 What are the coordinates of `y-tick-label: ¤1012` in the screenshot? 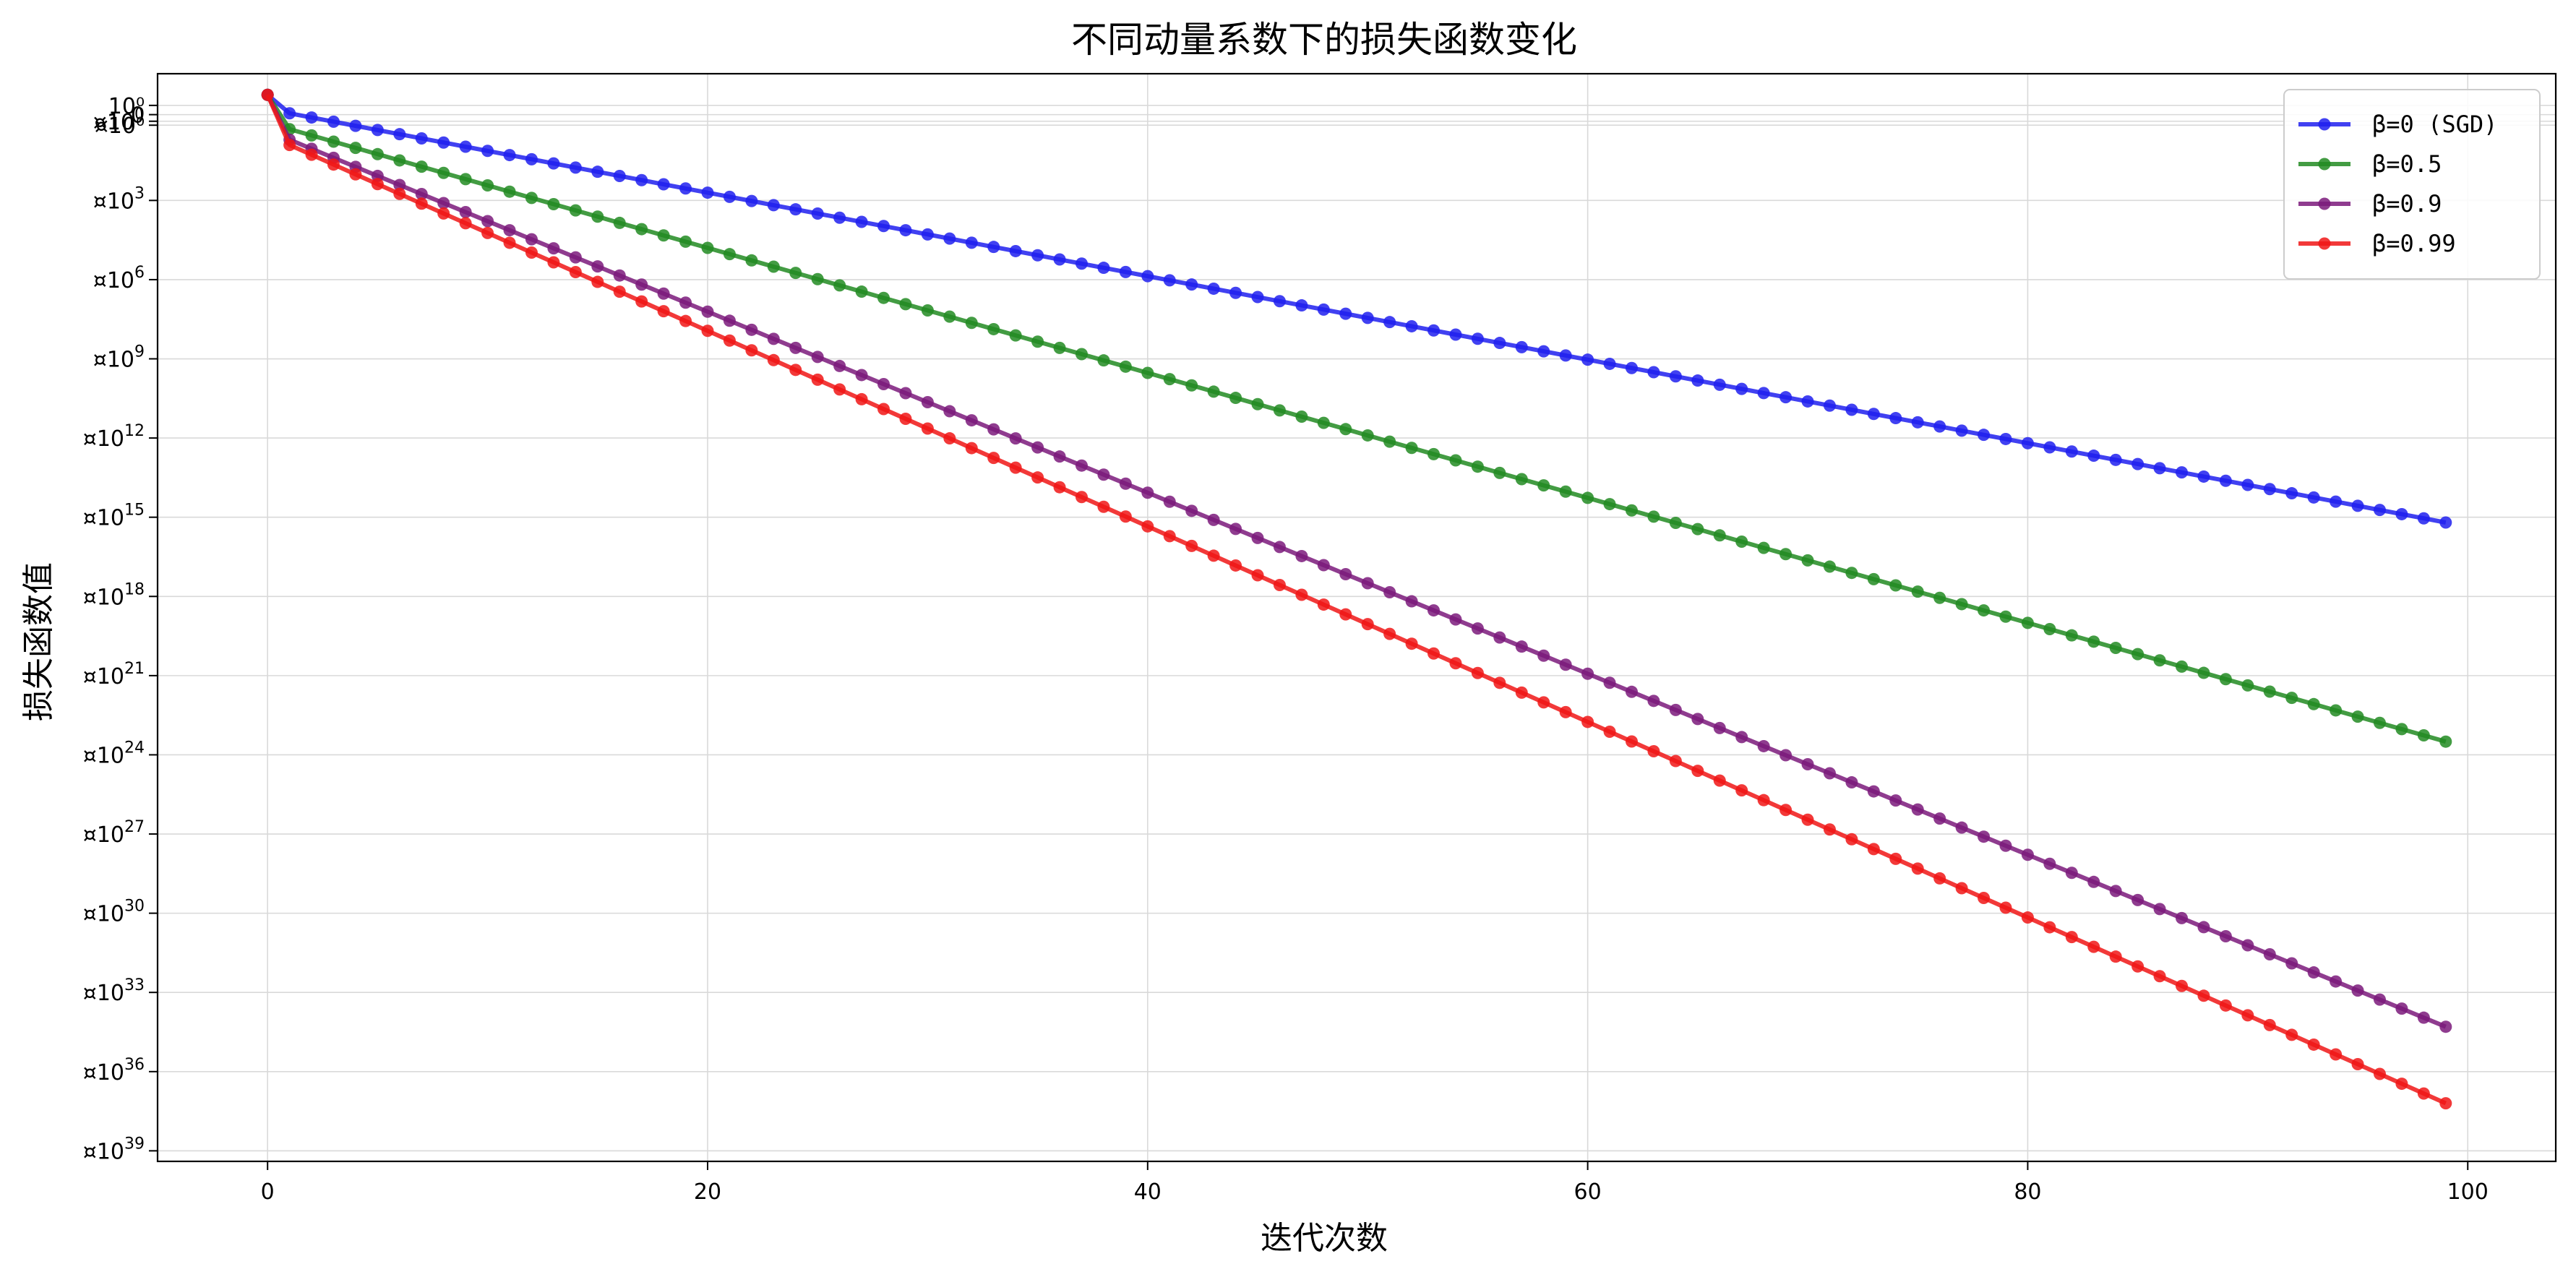 It's located at (114, 437).